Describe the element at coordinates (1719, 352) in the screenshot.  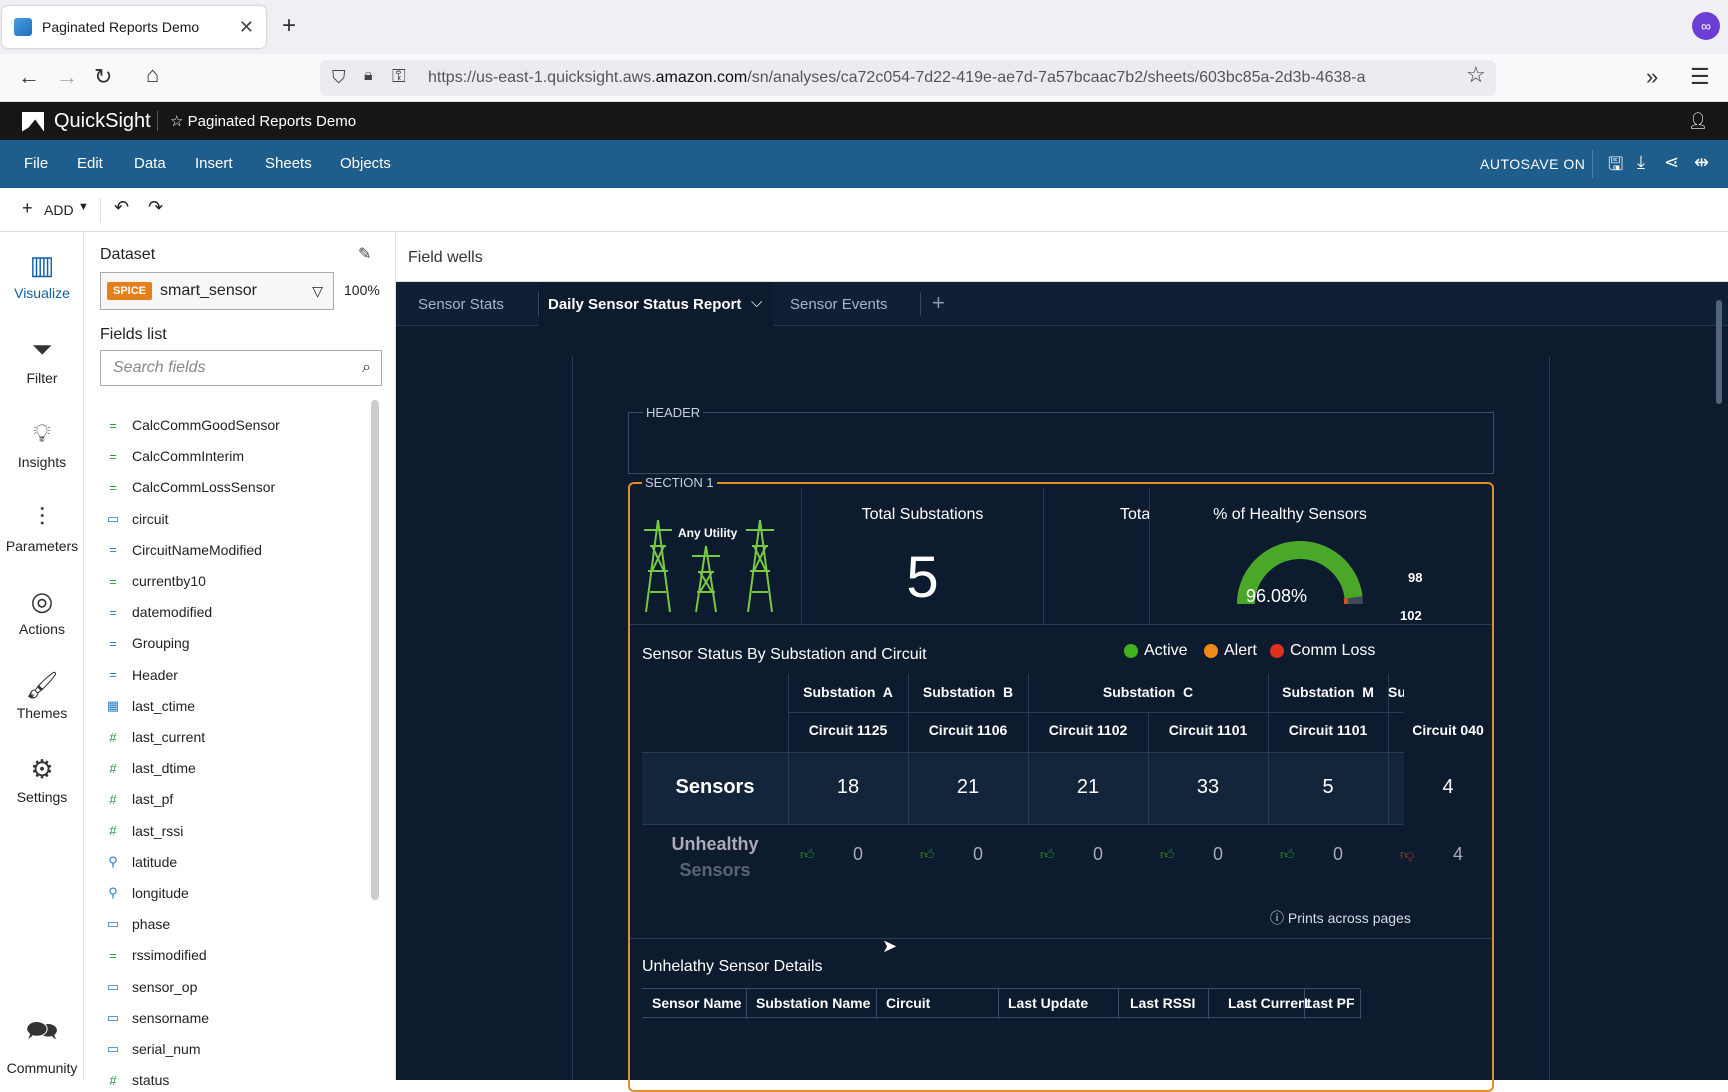
I see `canvas-scrollbar` at that location.